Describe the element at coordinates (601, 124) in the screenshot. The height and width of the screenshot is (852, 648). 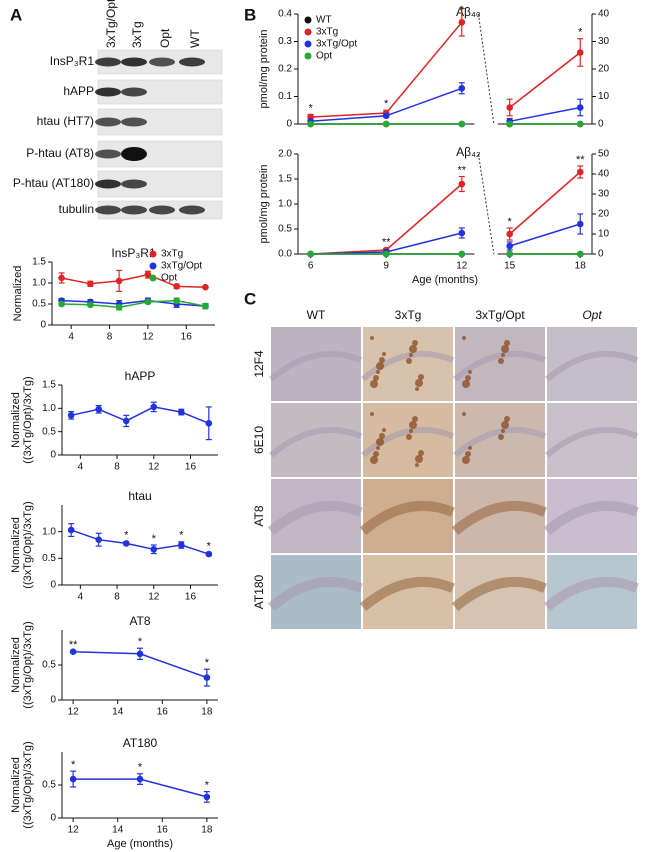
I see `y2-tick-label: 0` at that location.